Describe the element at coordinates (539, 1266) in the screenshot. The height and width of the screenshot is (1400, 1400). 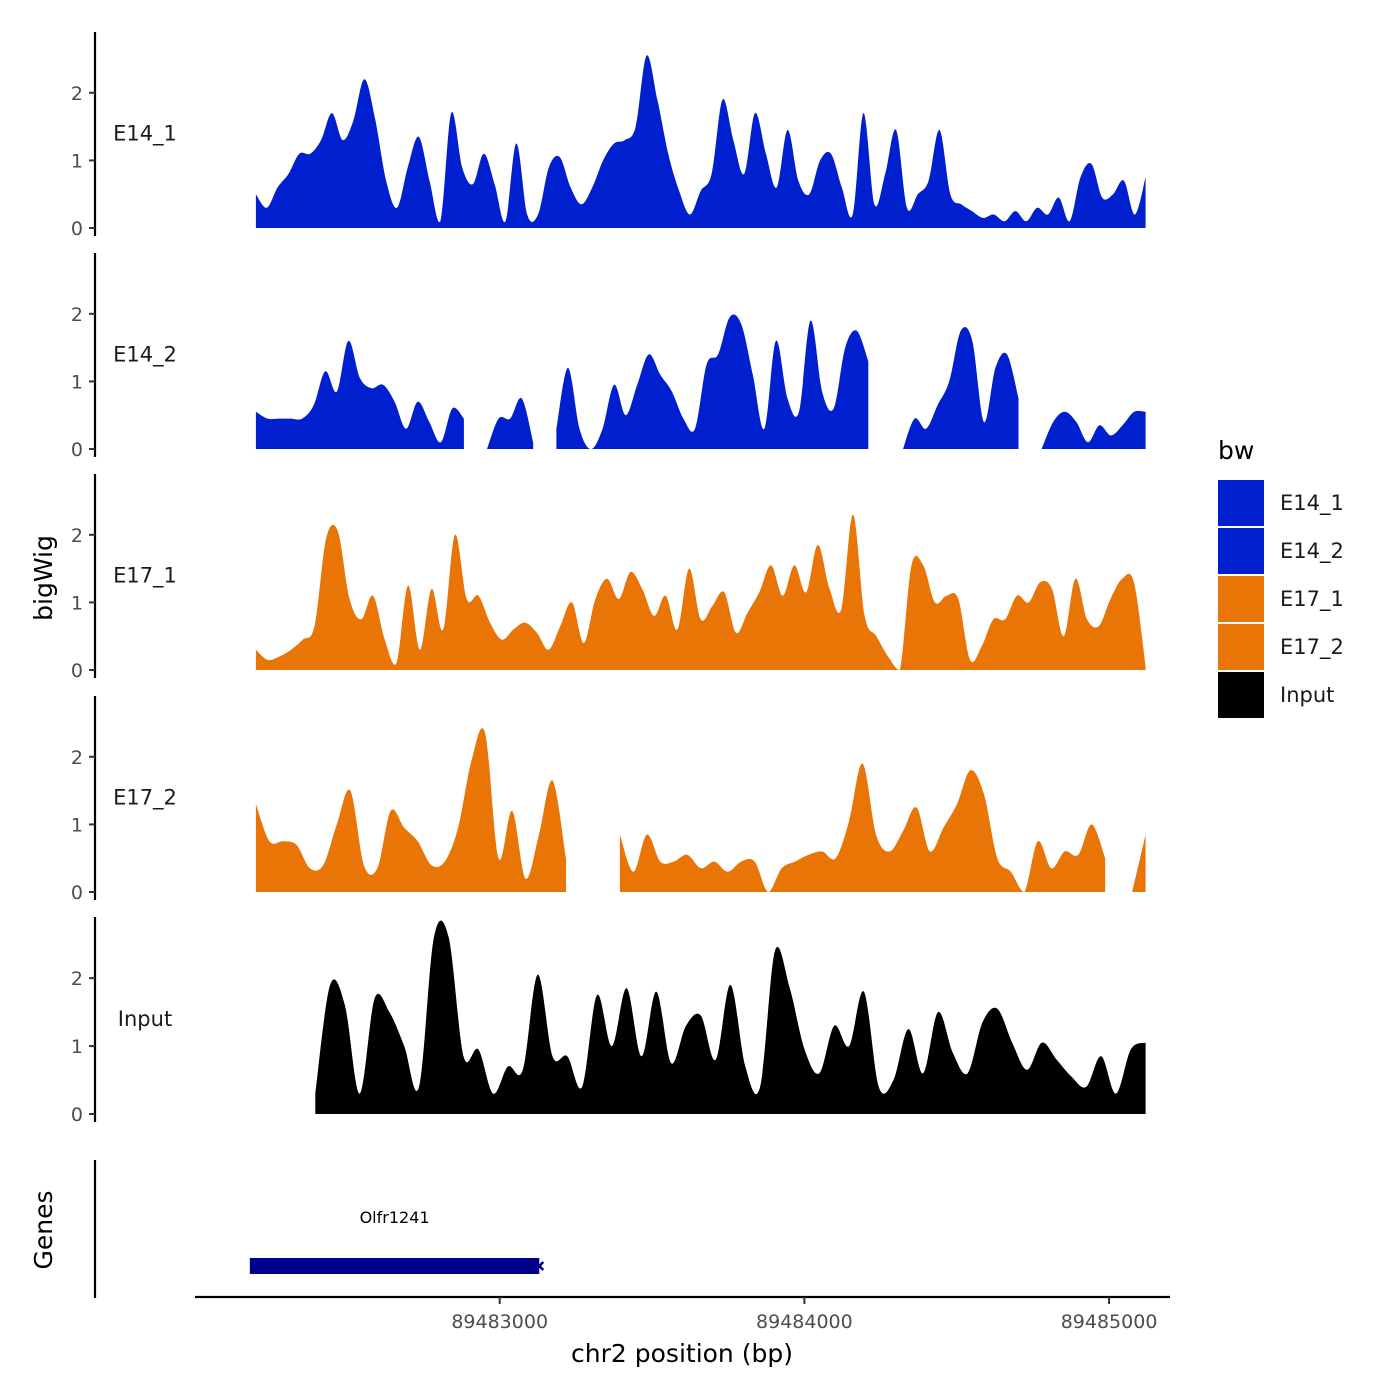
I see `gene-strand-mark` at that location.